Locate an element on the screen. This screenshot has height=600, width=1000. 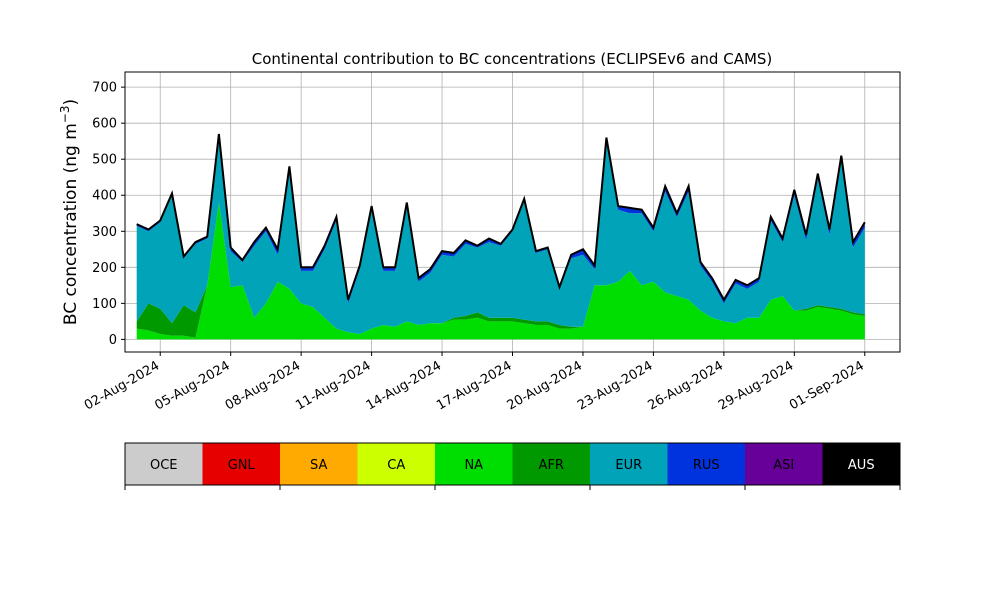
legend-swatch-sa is located at coordinates (319, 464).